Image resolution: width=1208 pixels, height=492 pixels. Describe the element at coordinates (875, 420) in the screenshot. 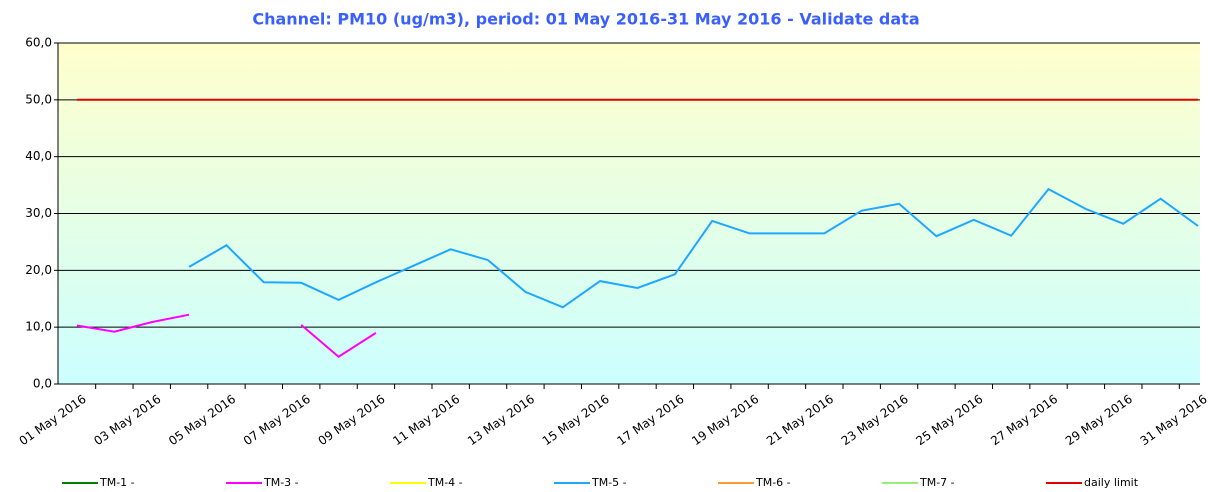

I see `x-tick-label: 23 May 2016` at that location.